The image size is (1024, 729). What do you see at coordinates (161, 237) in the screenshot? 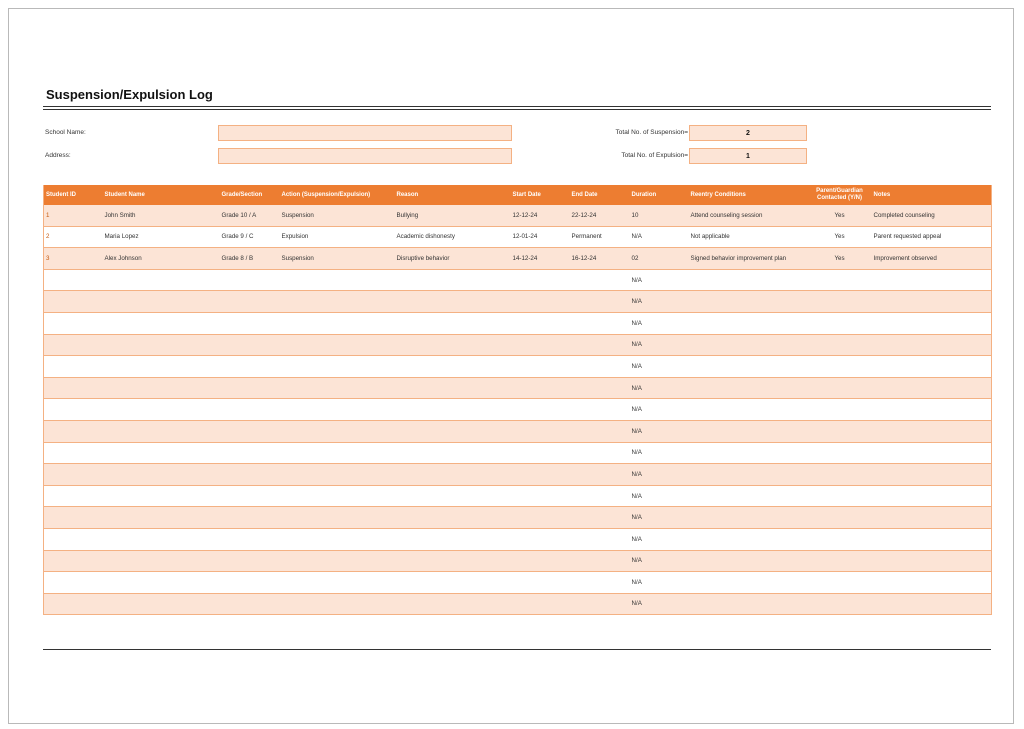
I see `cell-student-name: Maria Lopez` at bounding box center [161, 237].